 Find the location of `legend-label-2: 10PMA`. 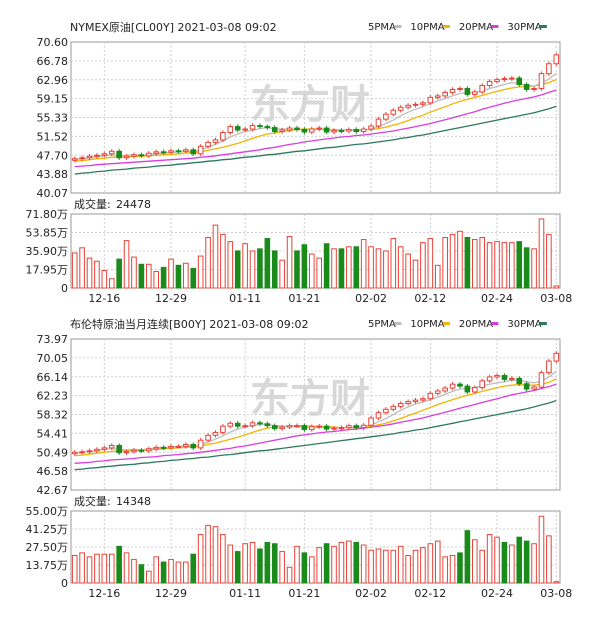

legend-label-2: 10PMA is located at coordinates (427, 27).